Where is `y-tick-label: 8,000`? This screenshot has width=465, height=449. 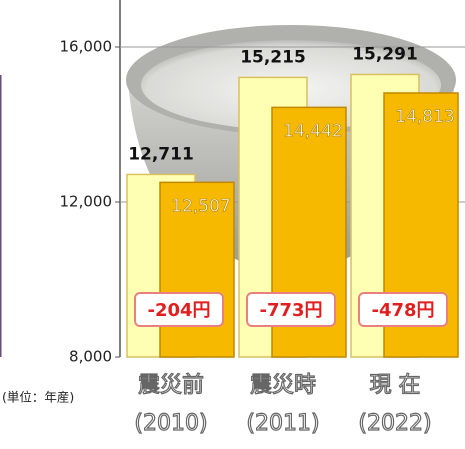
y-tick-label: 8,000 is located at coordinates (90, 357).